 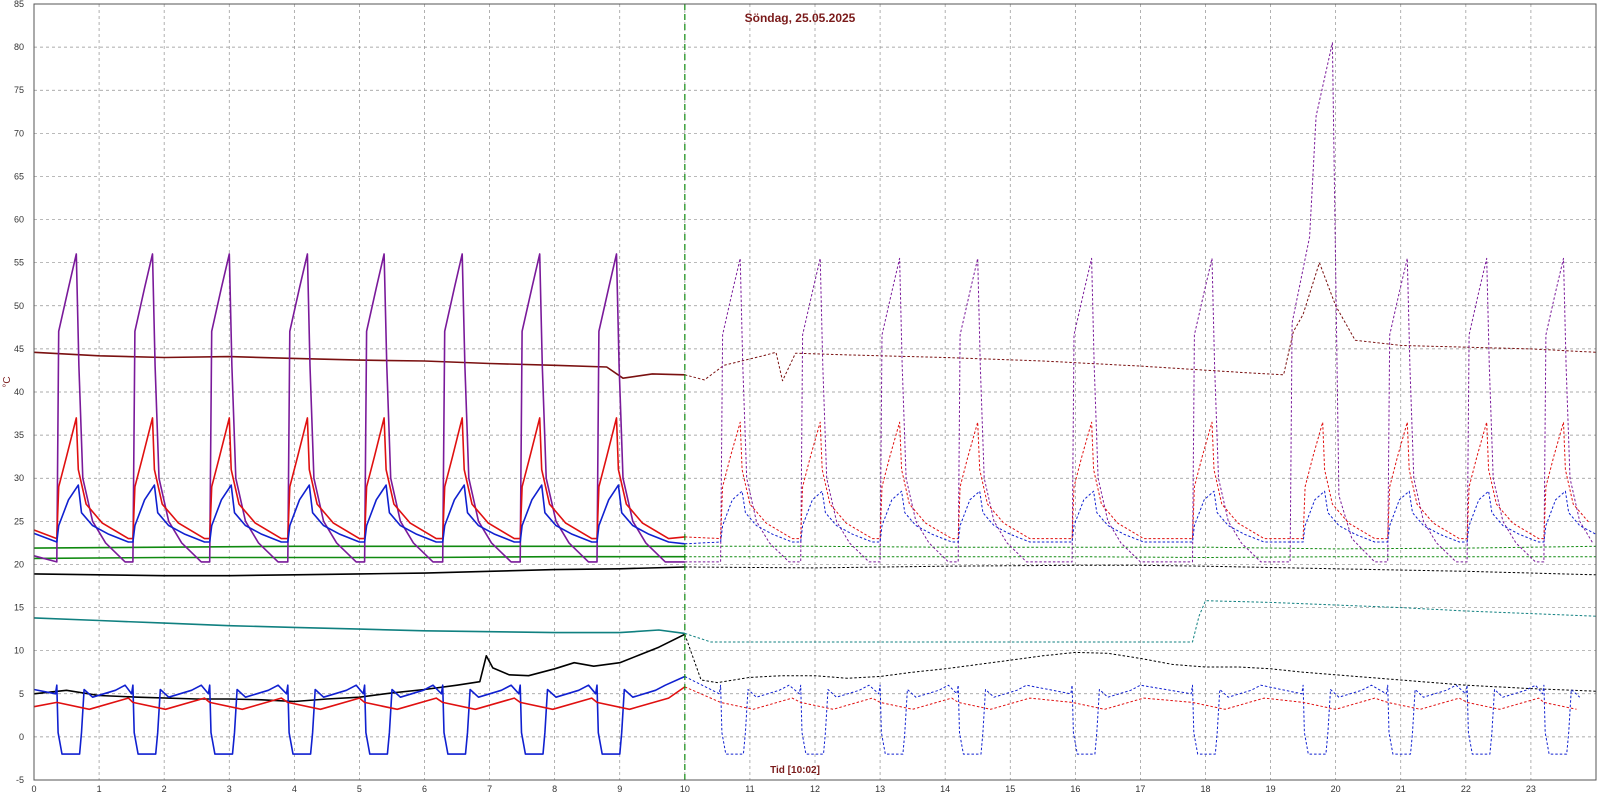 What do you see at coordinates (21, 694) in the screenshot?
I see `y-tick-label: 5` at bounding box center [21, 694].